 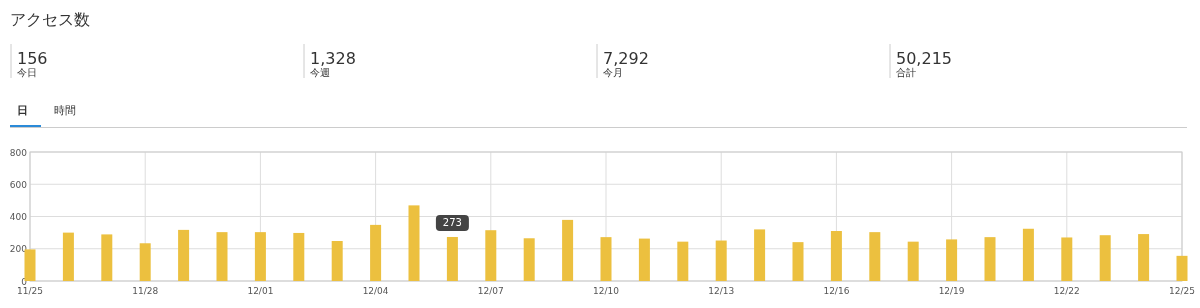 I want to click on text: 今日, so click(x=27, y=72).